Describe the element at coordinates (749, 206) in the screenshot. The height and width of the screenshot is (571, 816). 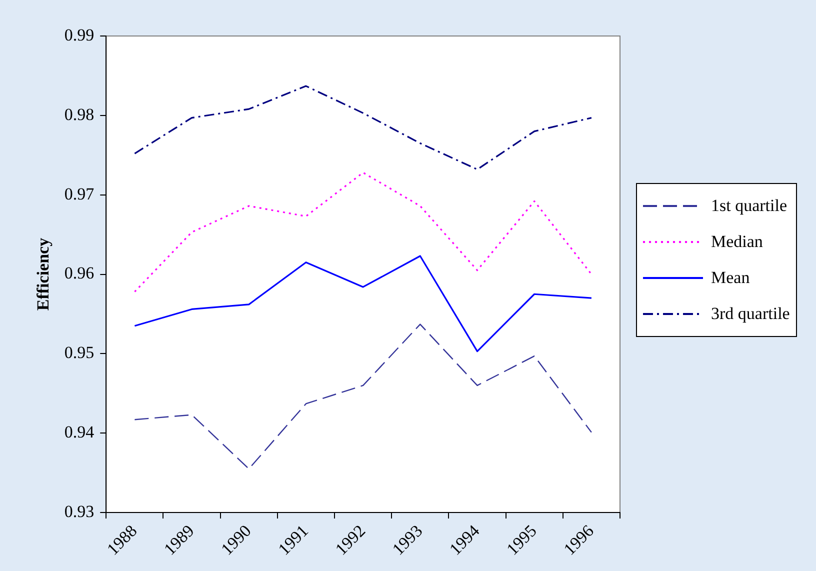
I see `legend-label: 1st quartile` at that location.